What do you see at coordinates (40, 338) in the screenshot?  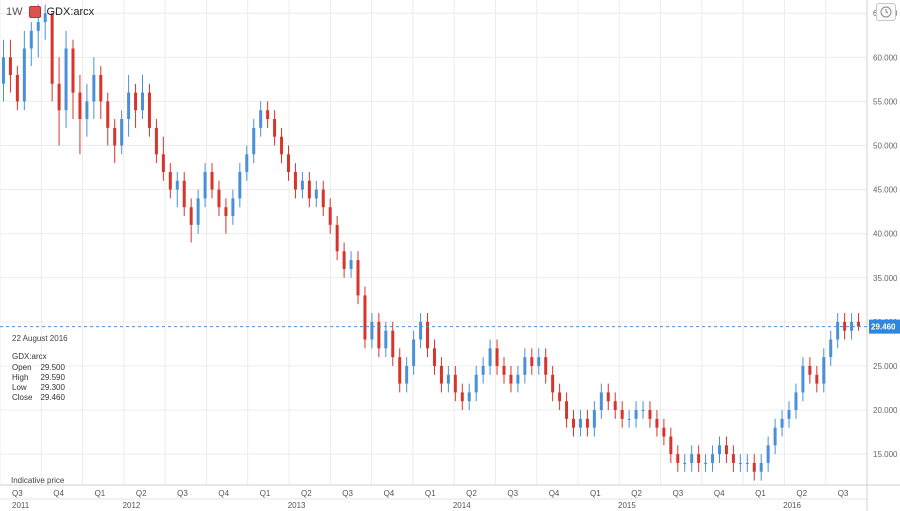 I see `info-date: 22 August 2016` at bounding box center [40, 338].